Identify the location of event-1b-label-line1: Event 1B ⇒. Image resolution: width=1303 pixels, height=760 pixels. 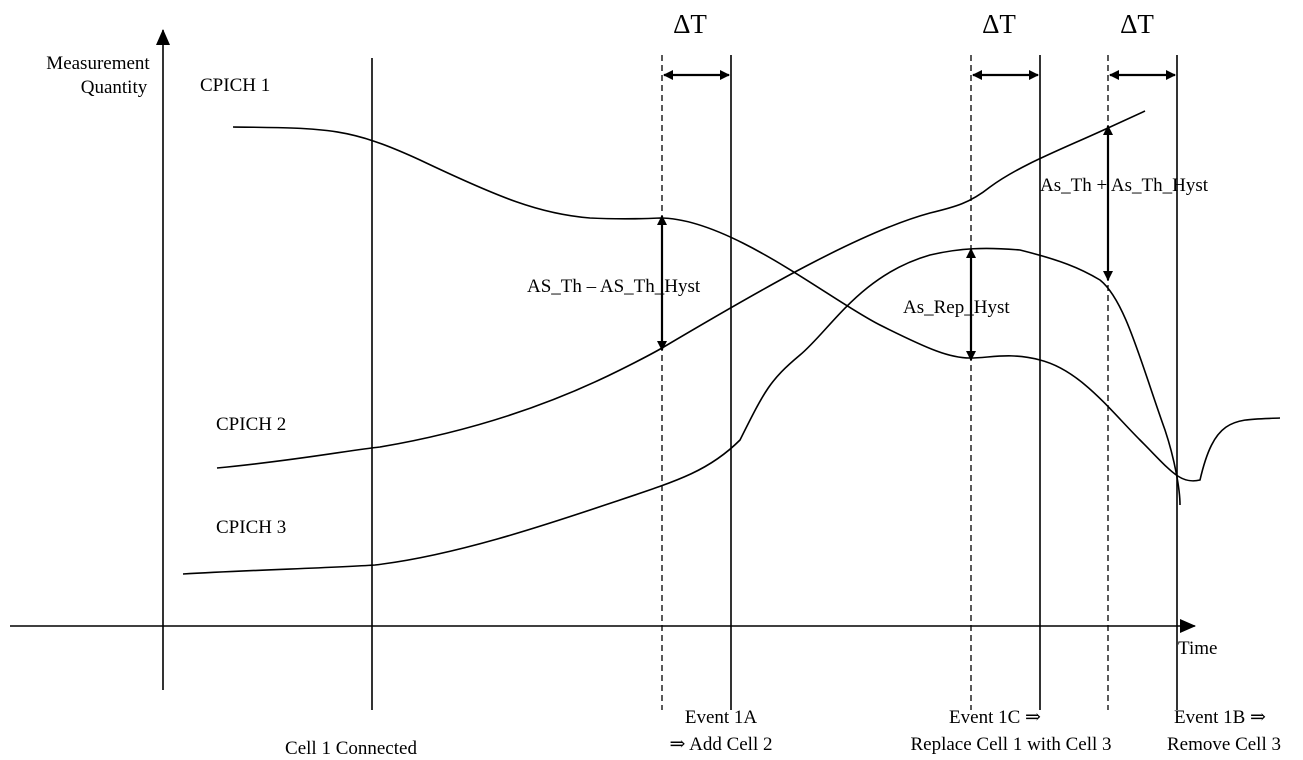
(1220, 717).